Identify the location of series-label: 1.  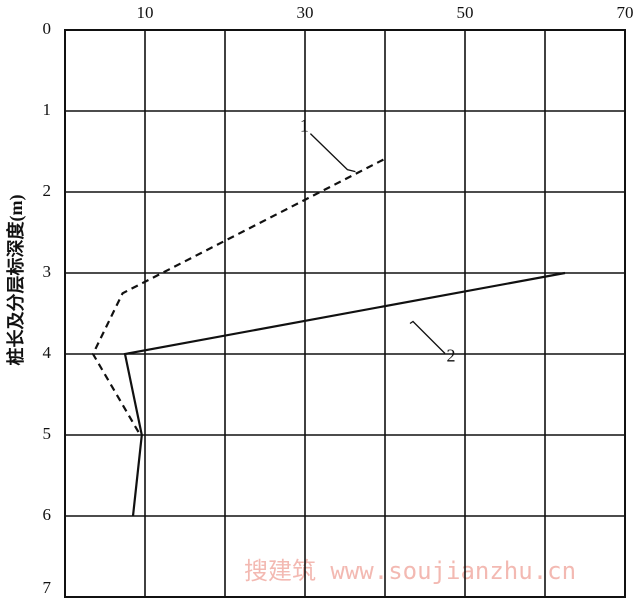
(304, 126).